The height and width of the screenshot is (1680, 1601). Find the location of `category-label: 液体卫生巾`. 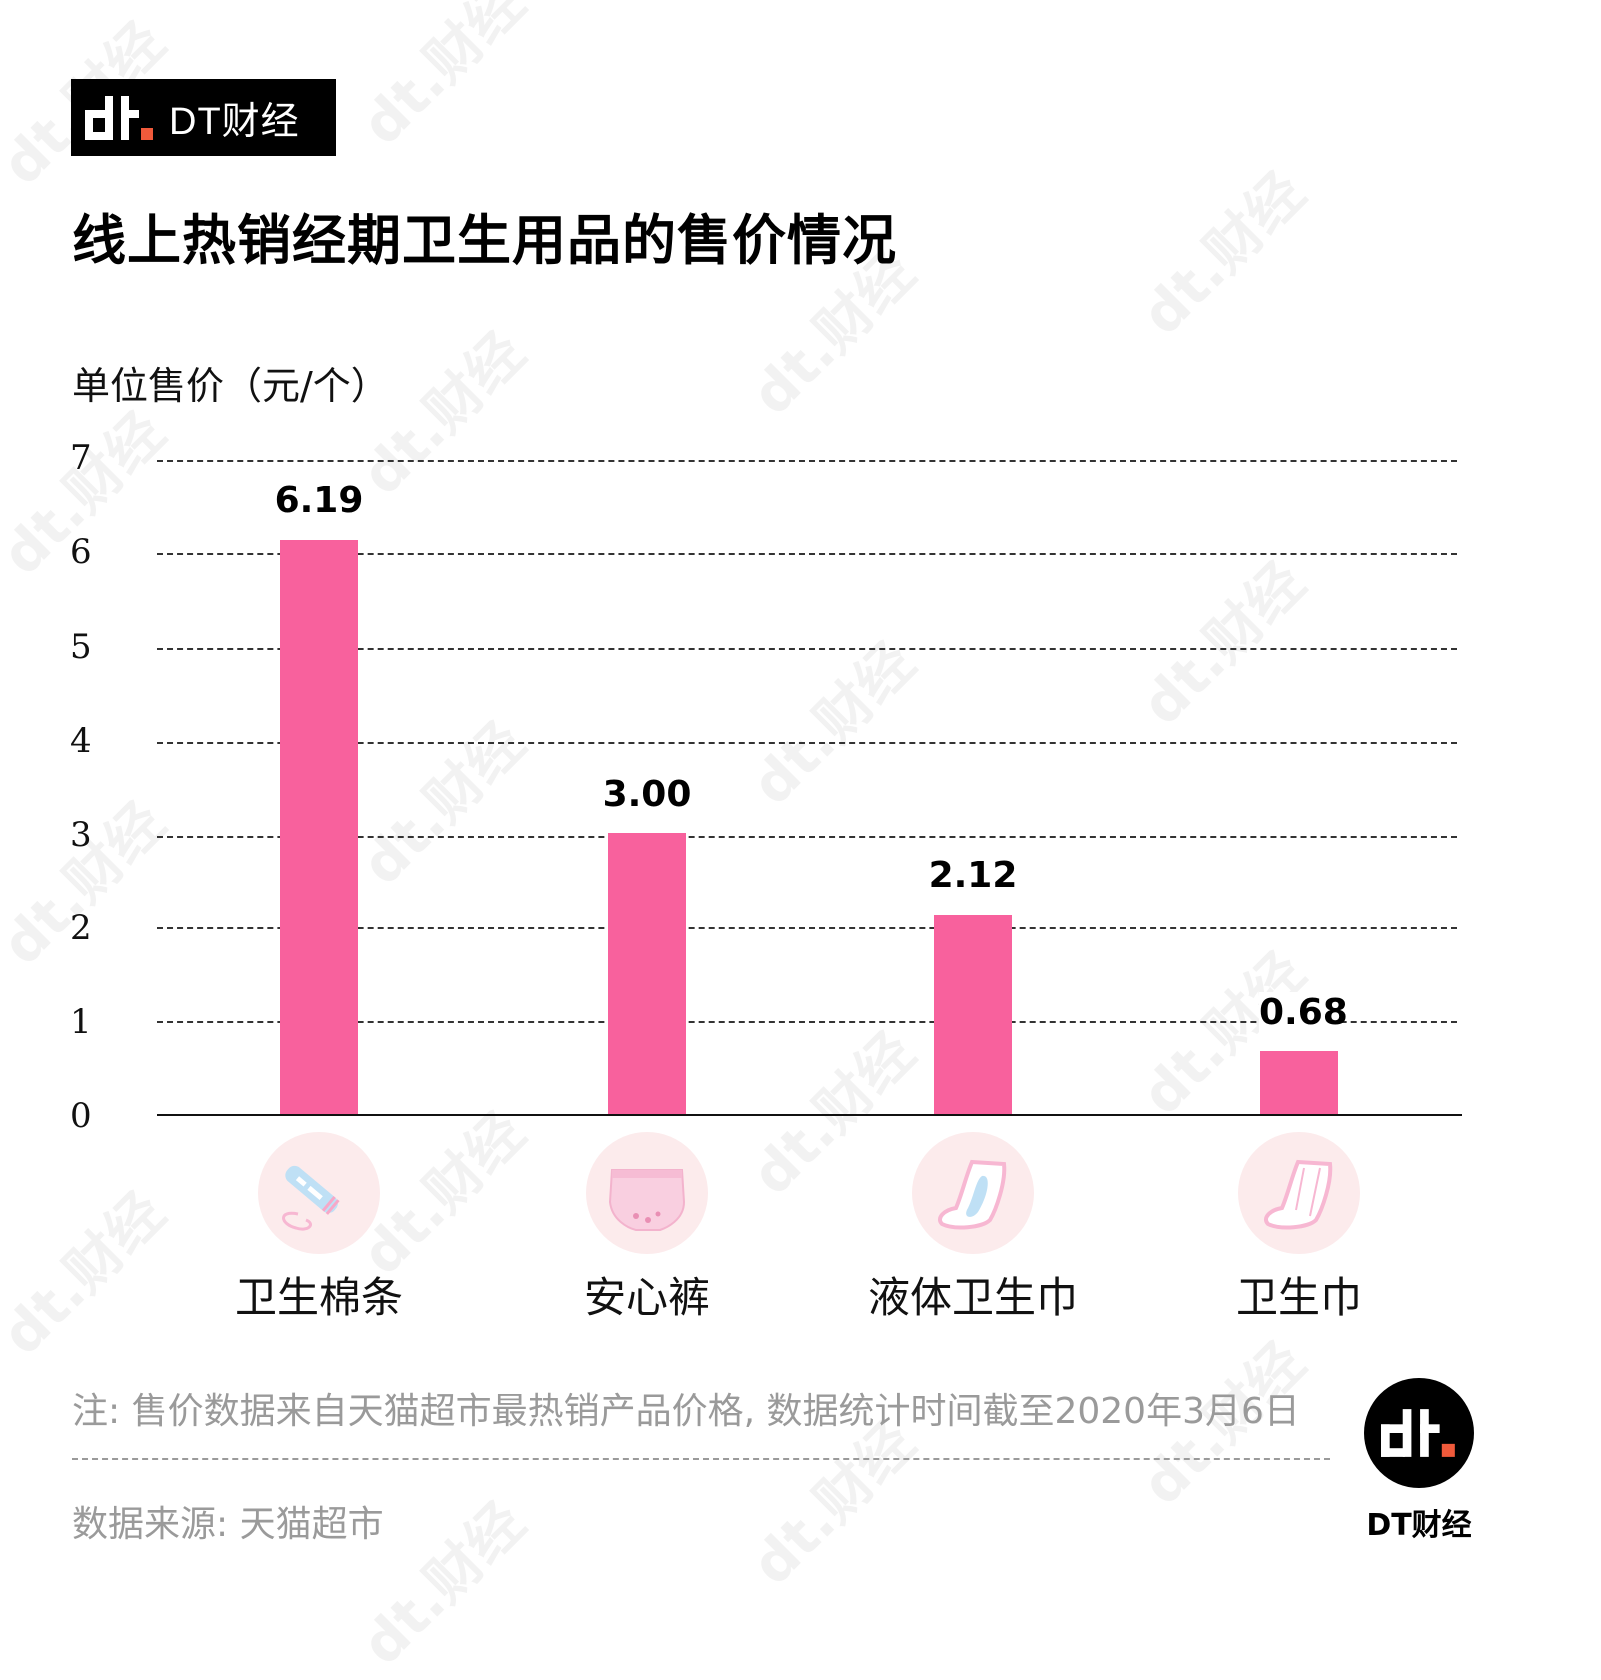

category-label: 液体卫生巾 is located at coordinates (972, 1297).